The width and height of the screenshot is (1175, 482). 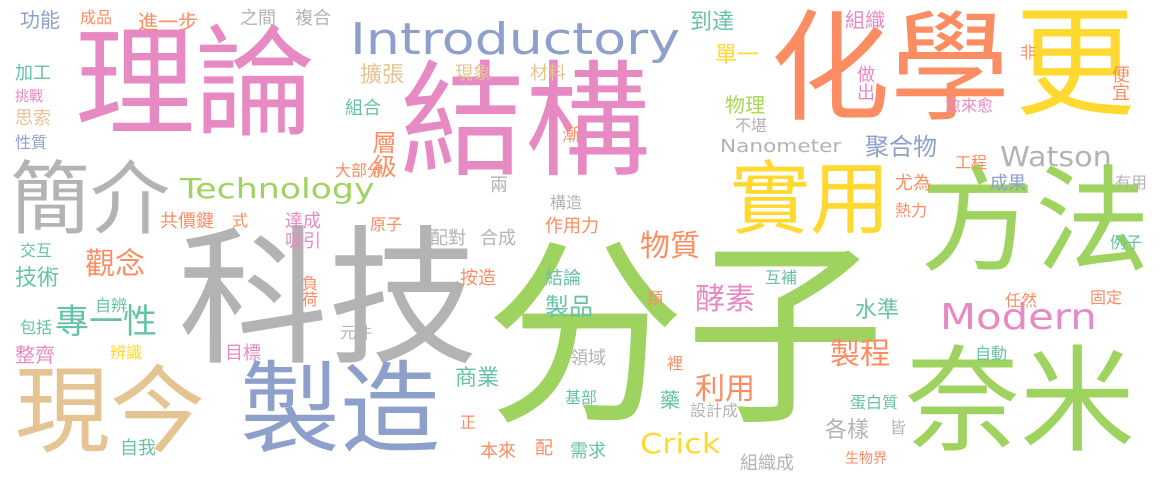 What do you see at coordinates (328, 300) in the screenshot?
I see `word-2: 科技` at bounding box center [328, 300].